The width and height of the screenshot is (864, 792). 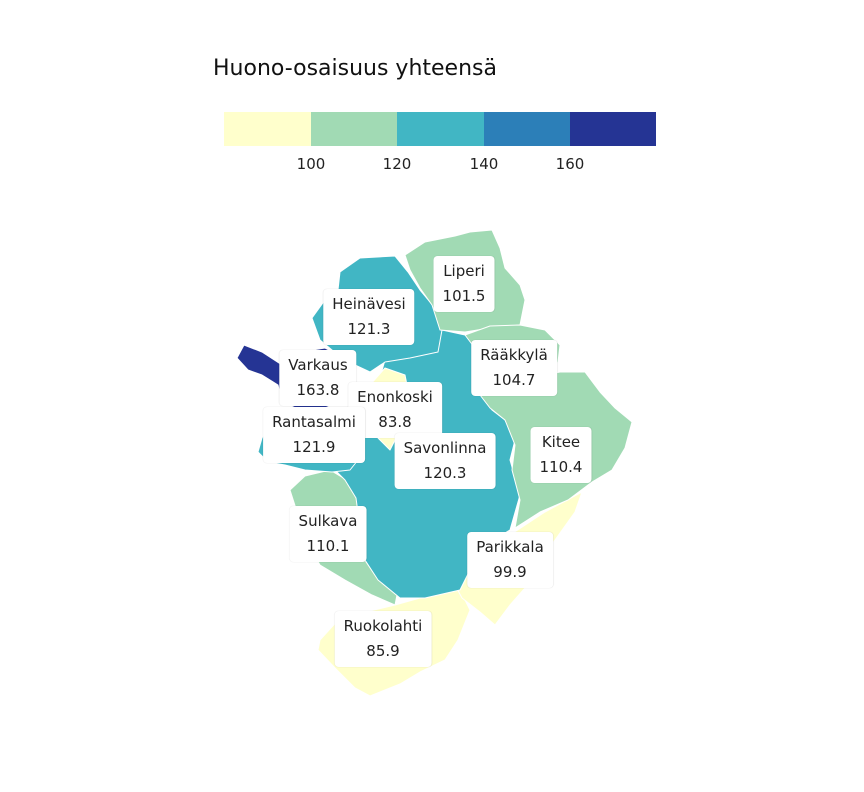 What do you see at coordinates (328, 534) in the screenshot?
I see `label-sulkava: Sulkava 110.1` at bounding box center [328, 534].